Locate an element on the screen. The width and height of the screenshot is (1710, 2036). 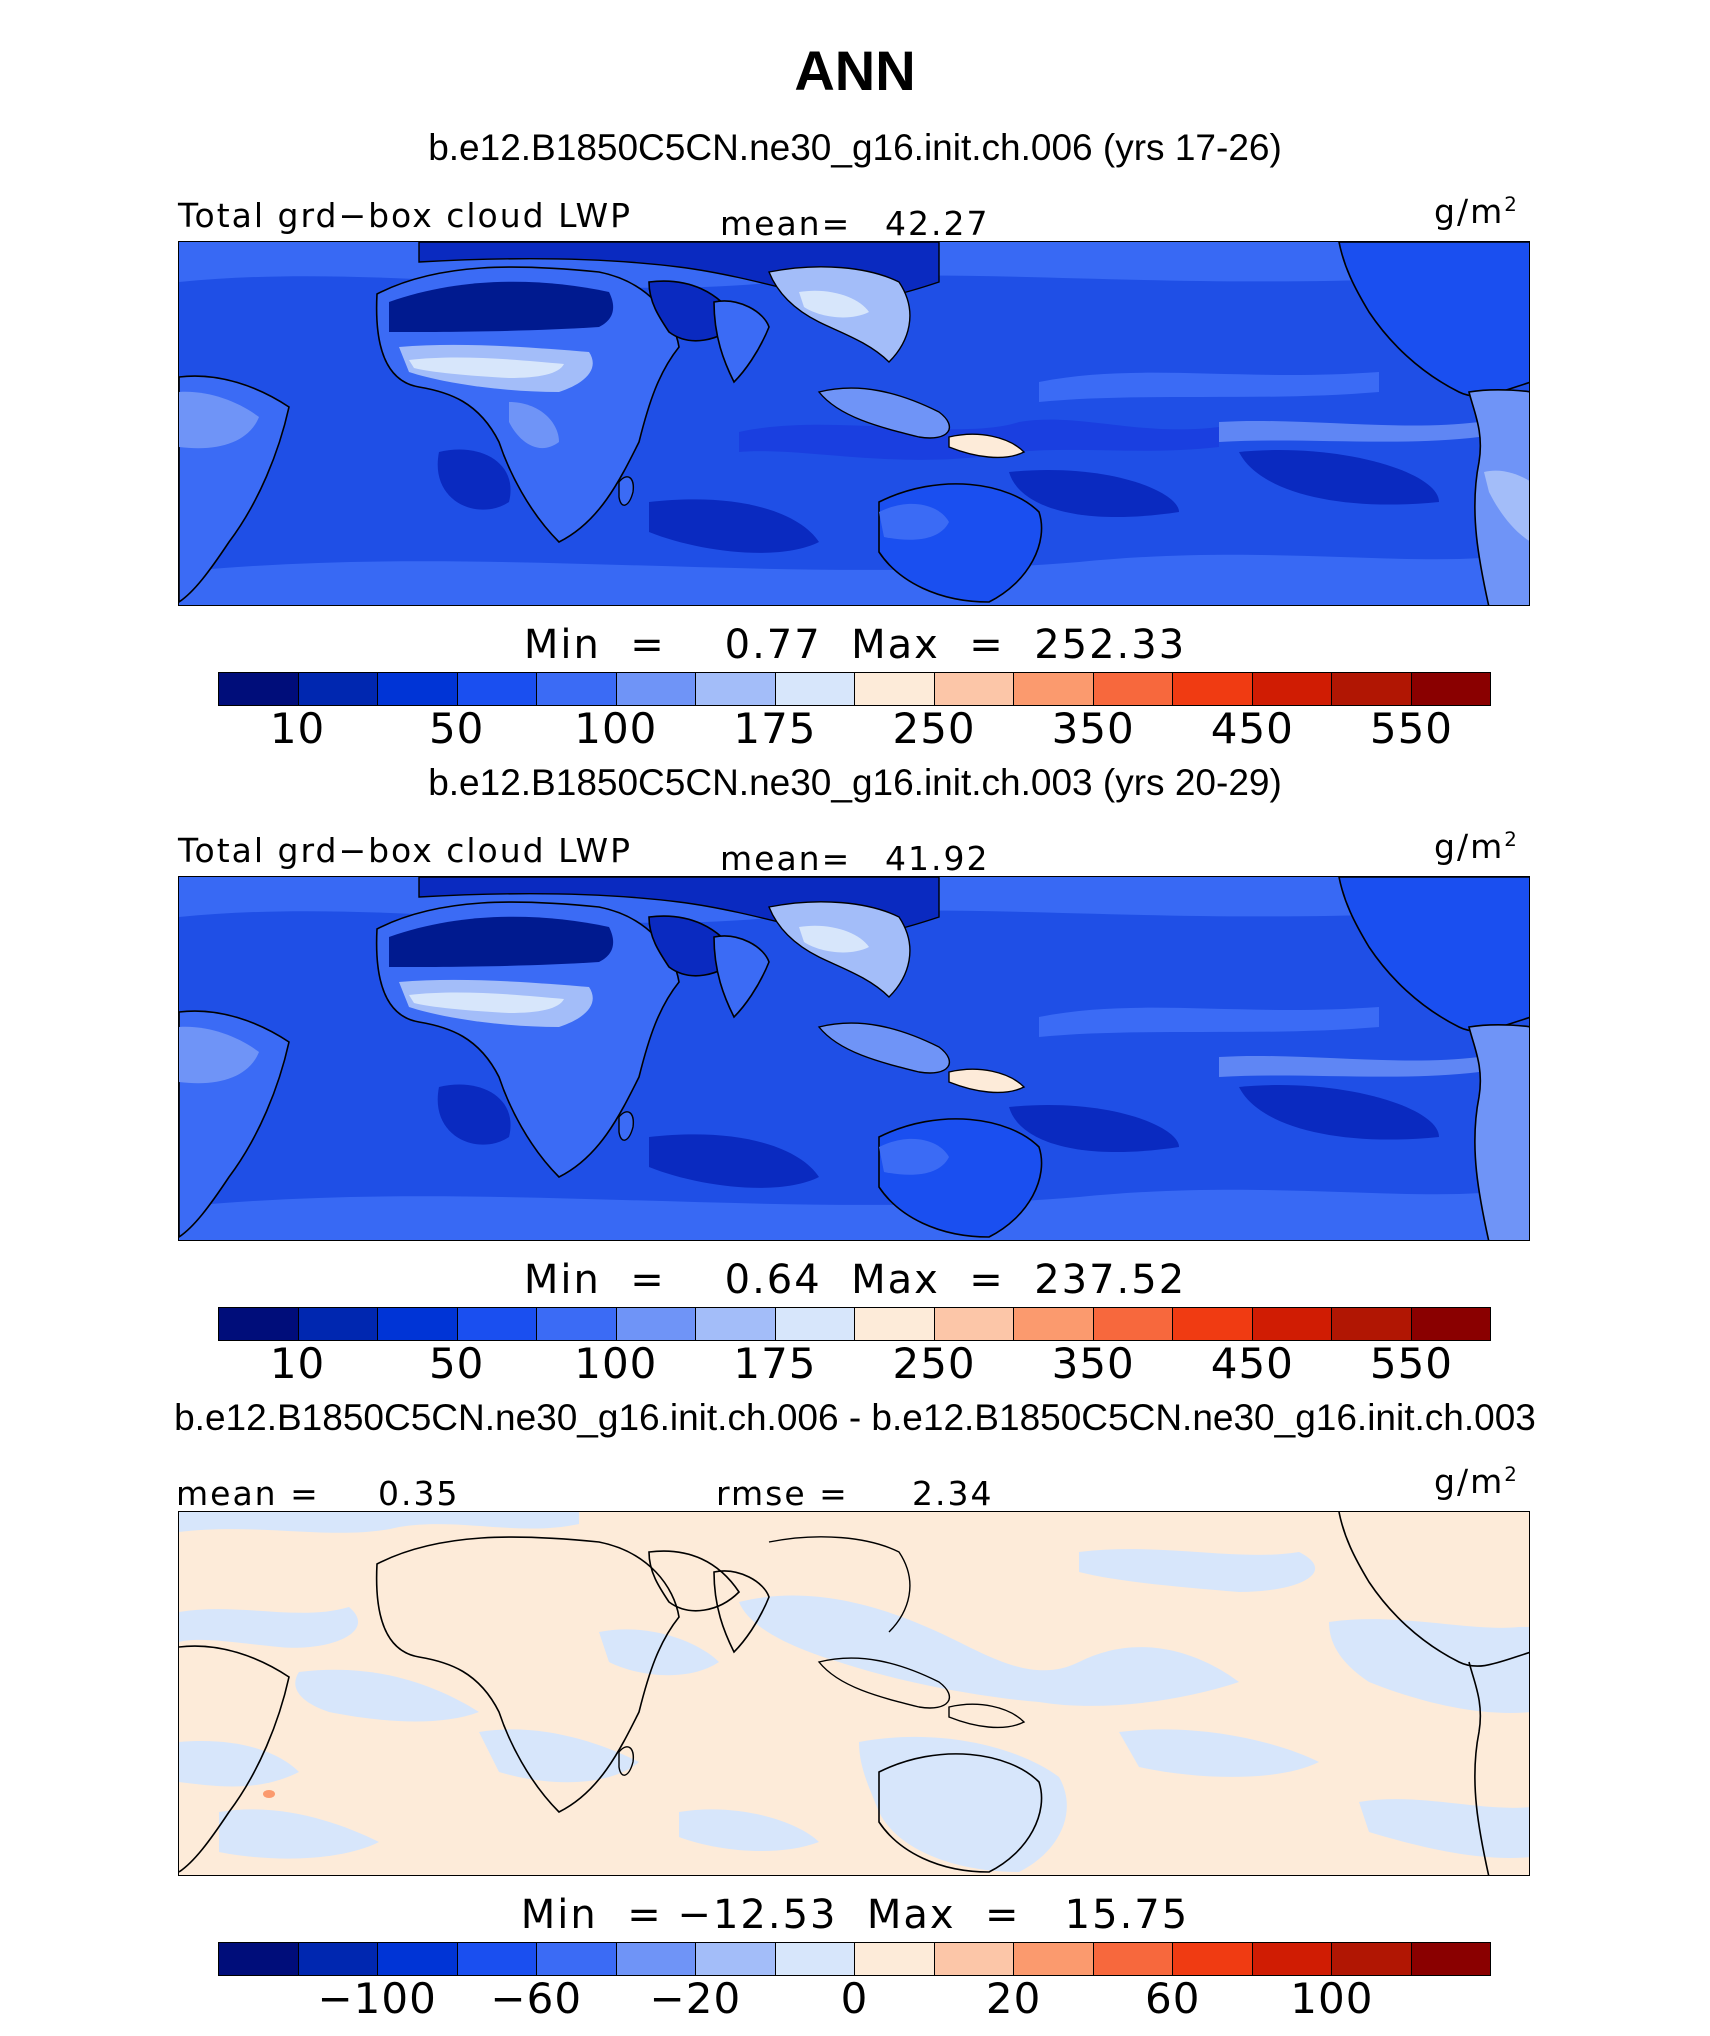
panel1-units: g/m2 is located at coordinates (1476, 211).